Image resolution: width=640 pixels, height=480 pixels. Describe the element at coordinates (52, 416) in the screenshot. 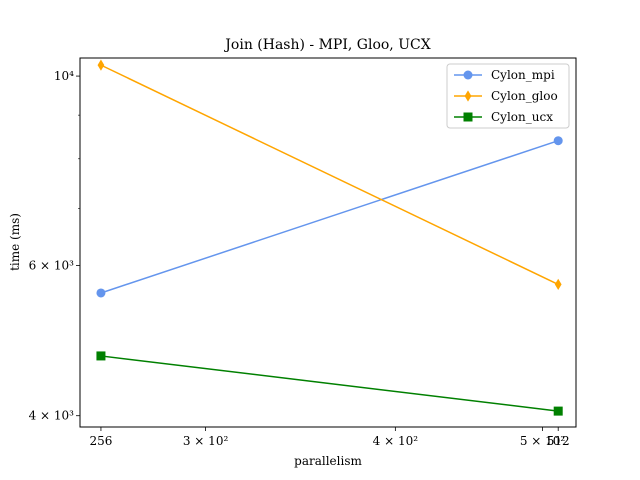

I see `y-tick-label: 4 × 10³` at that location.